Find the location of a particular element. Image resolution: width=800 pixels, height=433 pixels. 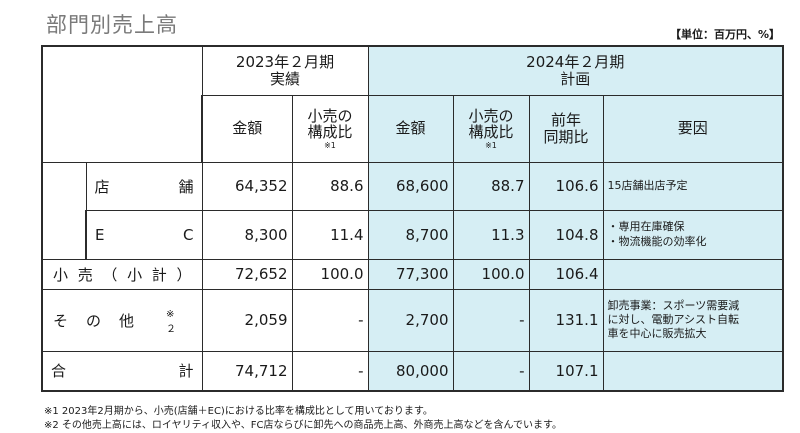

retail-factor is located at coordinates (693, 274).